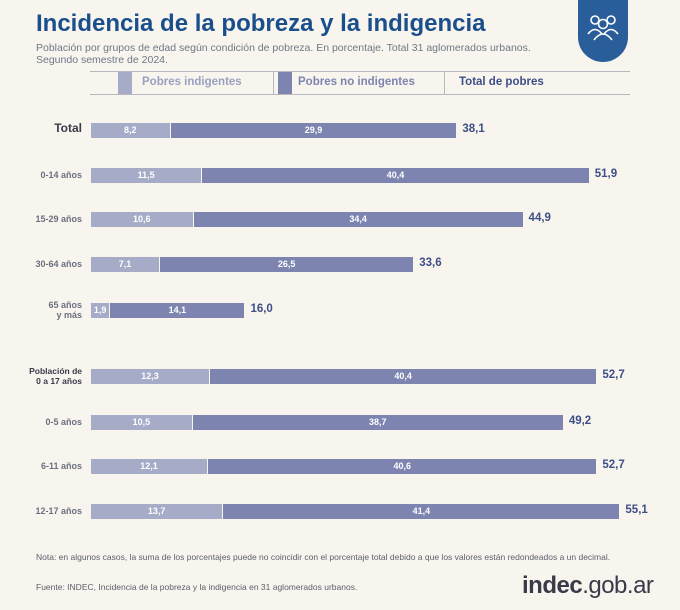 This screenshot has width=680, height=610. What do you see at coordinates (192, 82) in the screenshot?
I see `legend-label-indigent: Pobres indigentes` at bounding box center [192, 82].